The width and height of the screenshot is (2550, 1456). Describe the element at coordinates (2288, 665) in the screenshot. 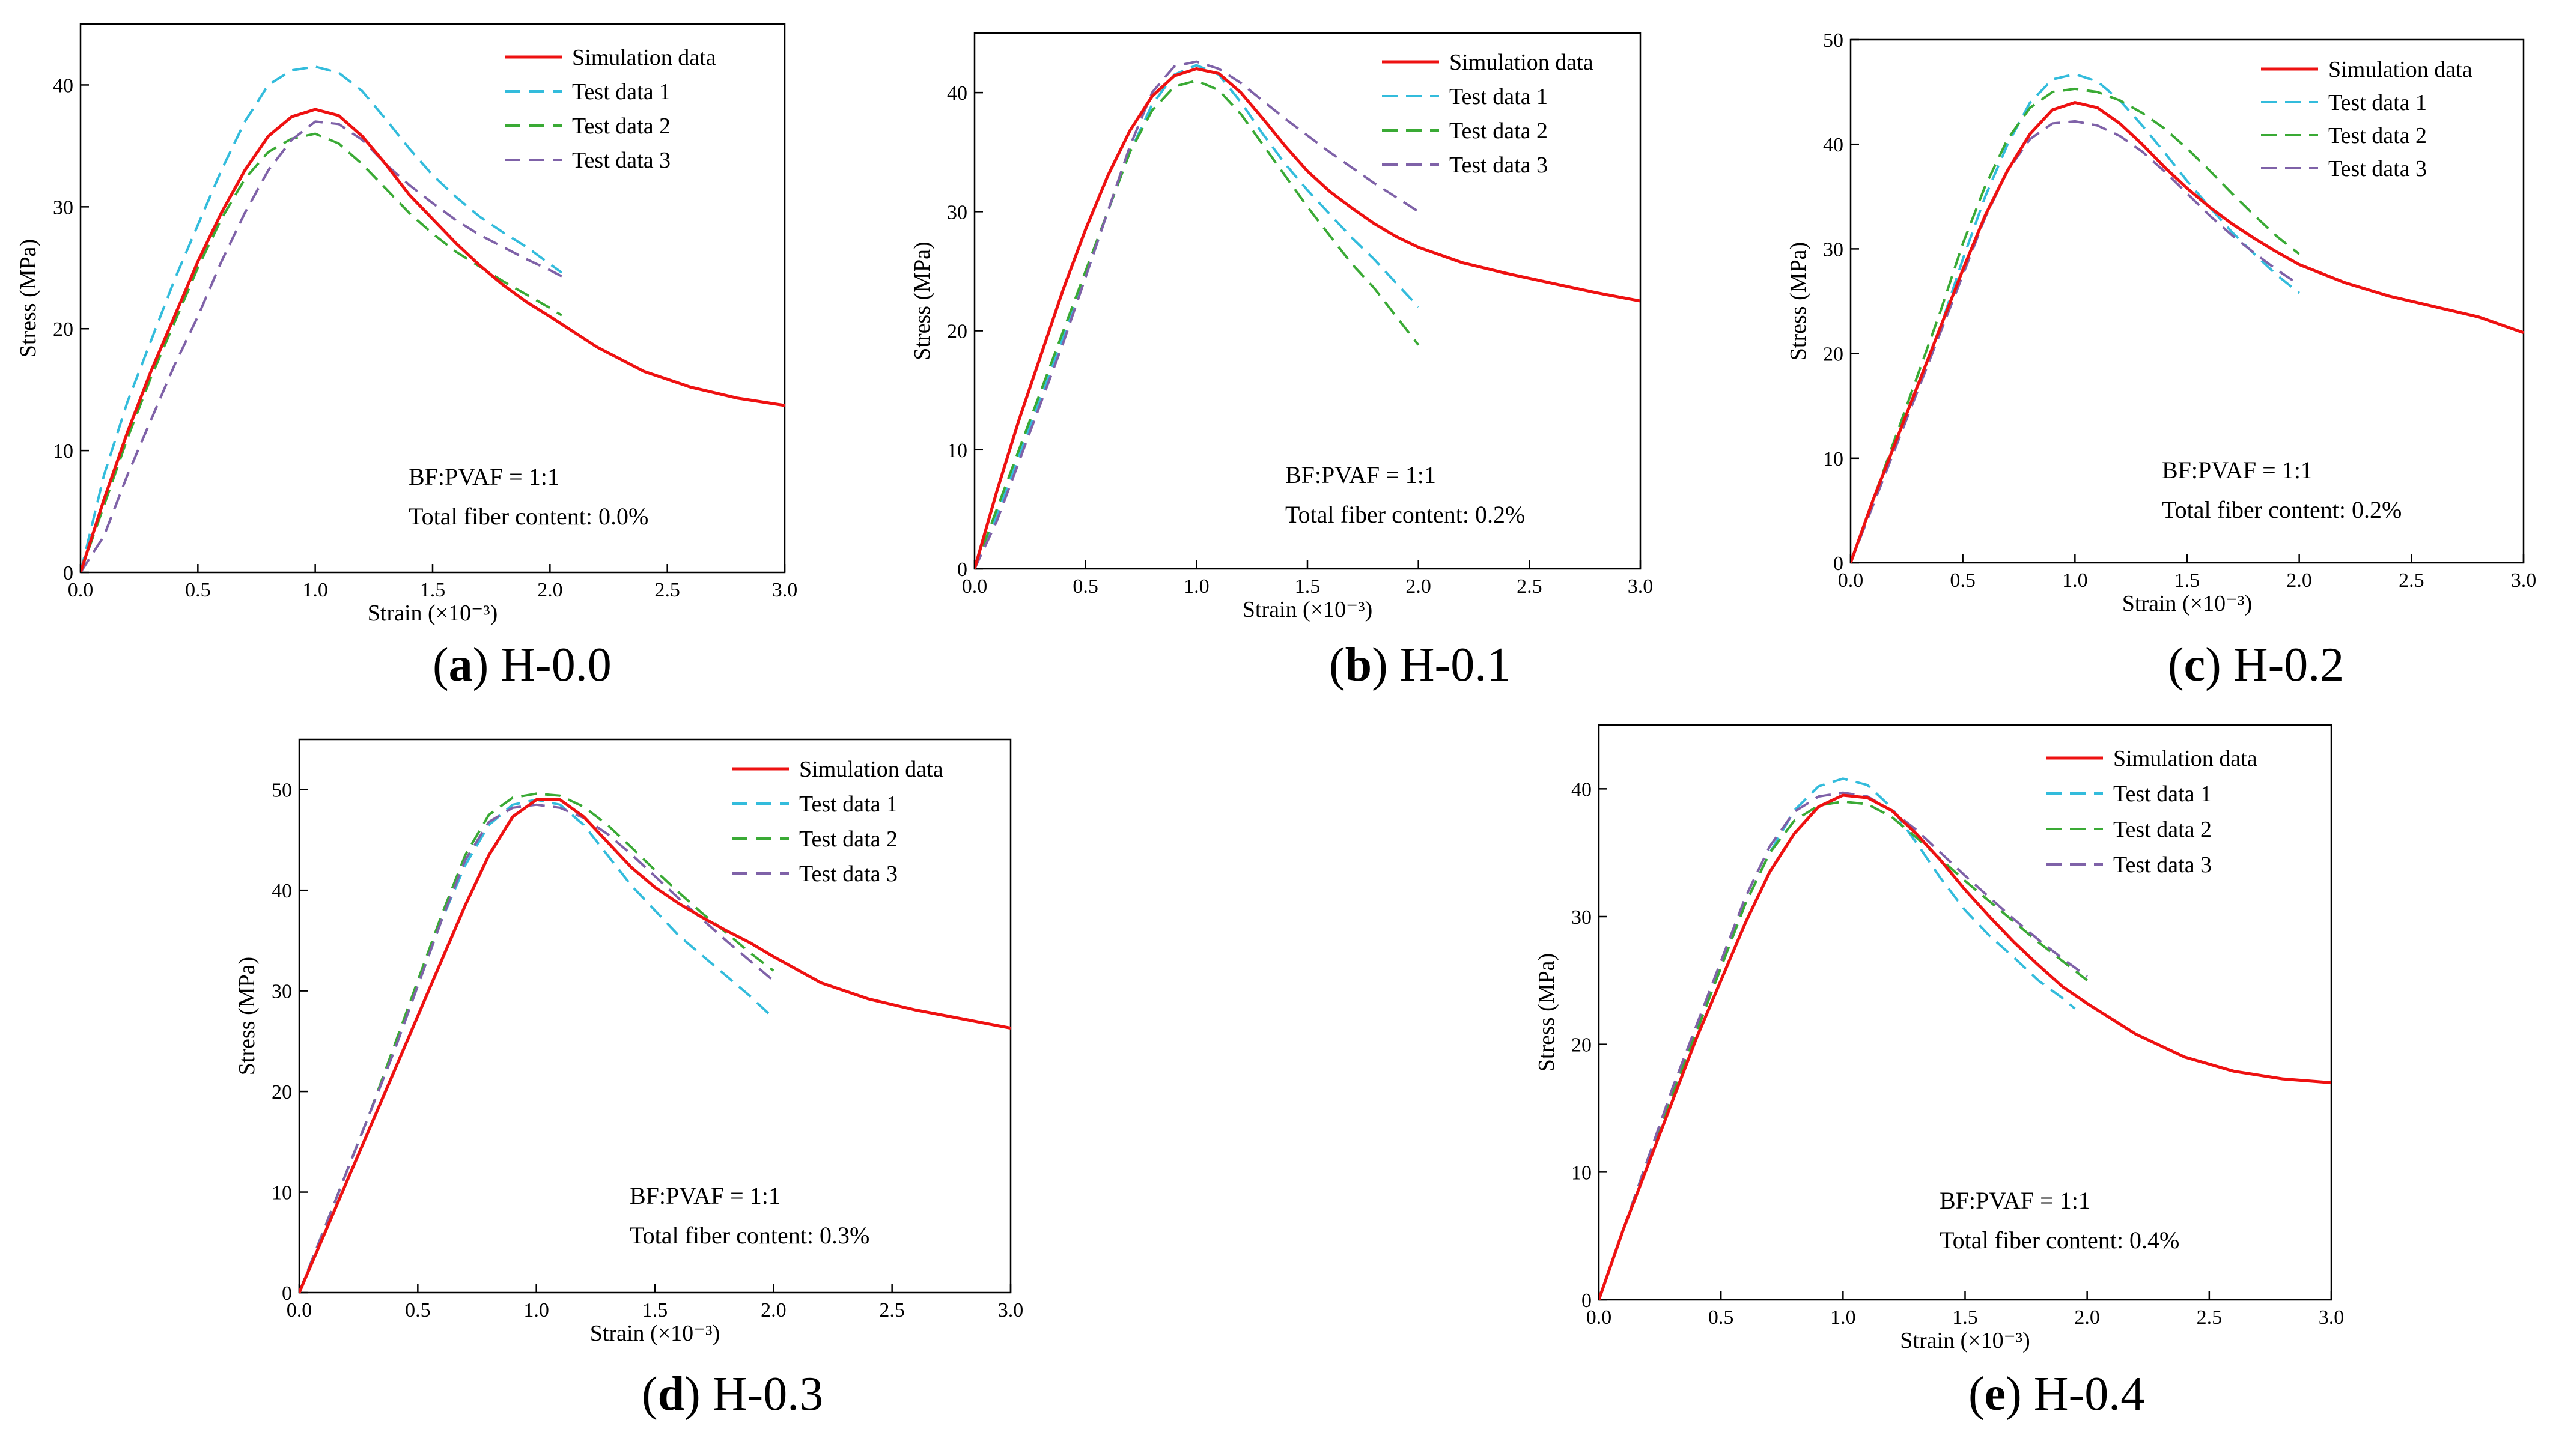

I see `caption-title: H-0.2` at that location.